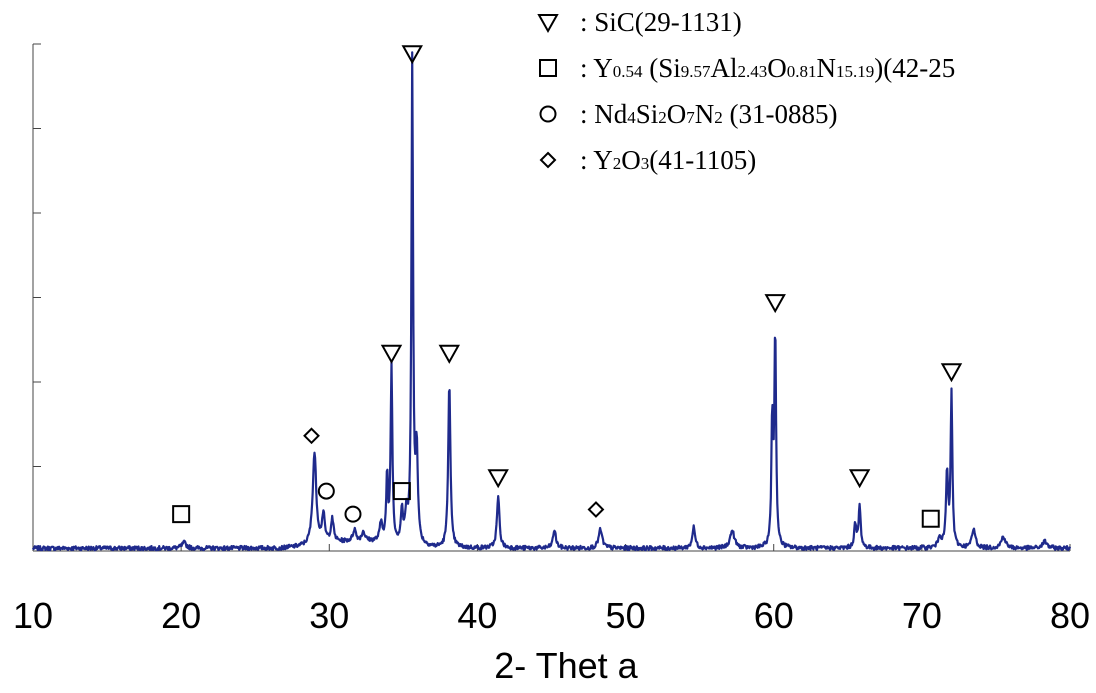 The image size is (1096, 693). What do you see at coordinates (548, 114) in the screenshot?
I see `legend-marker-circle` at bounding box center [548, 114].